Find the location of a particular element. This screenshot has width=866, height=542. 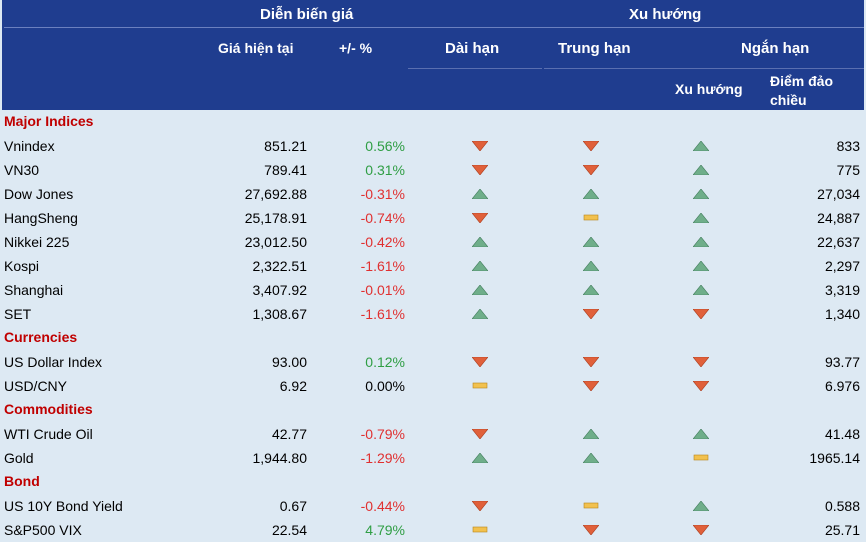

change-percent: 0.12% is located at coordinates (385, 362).